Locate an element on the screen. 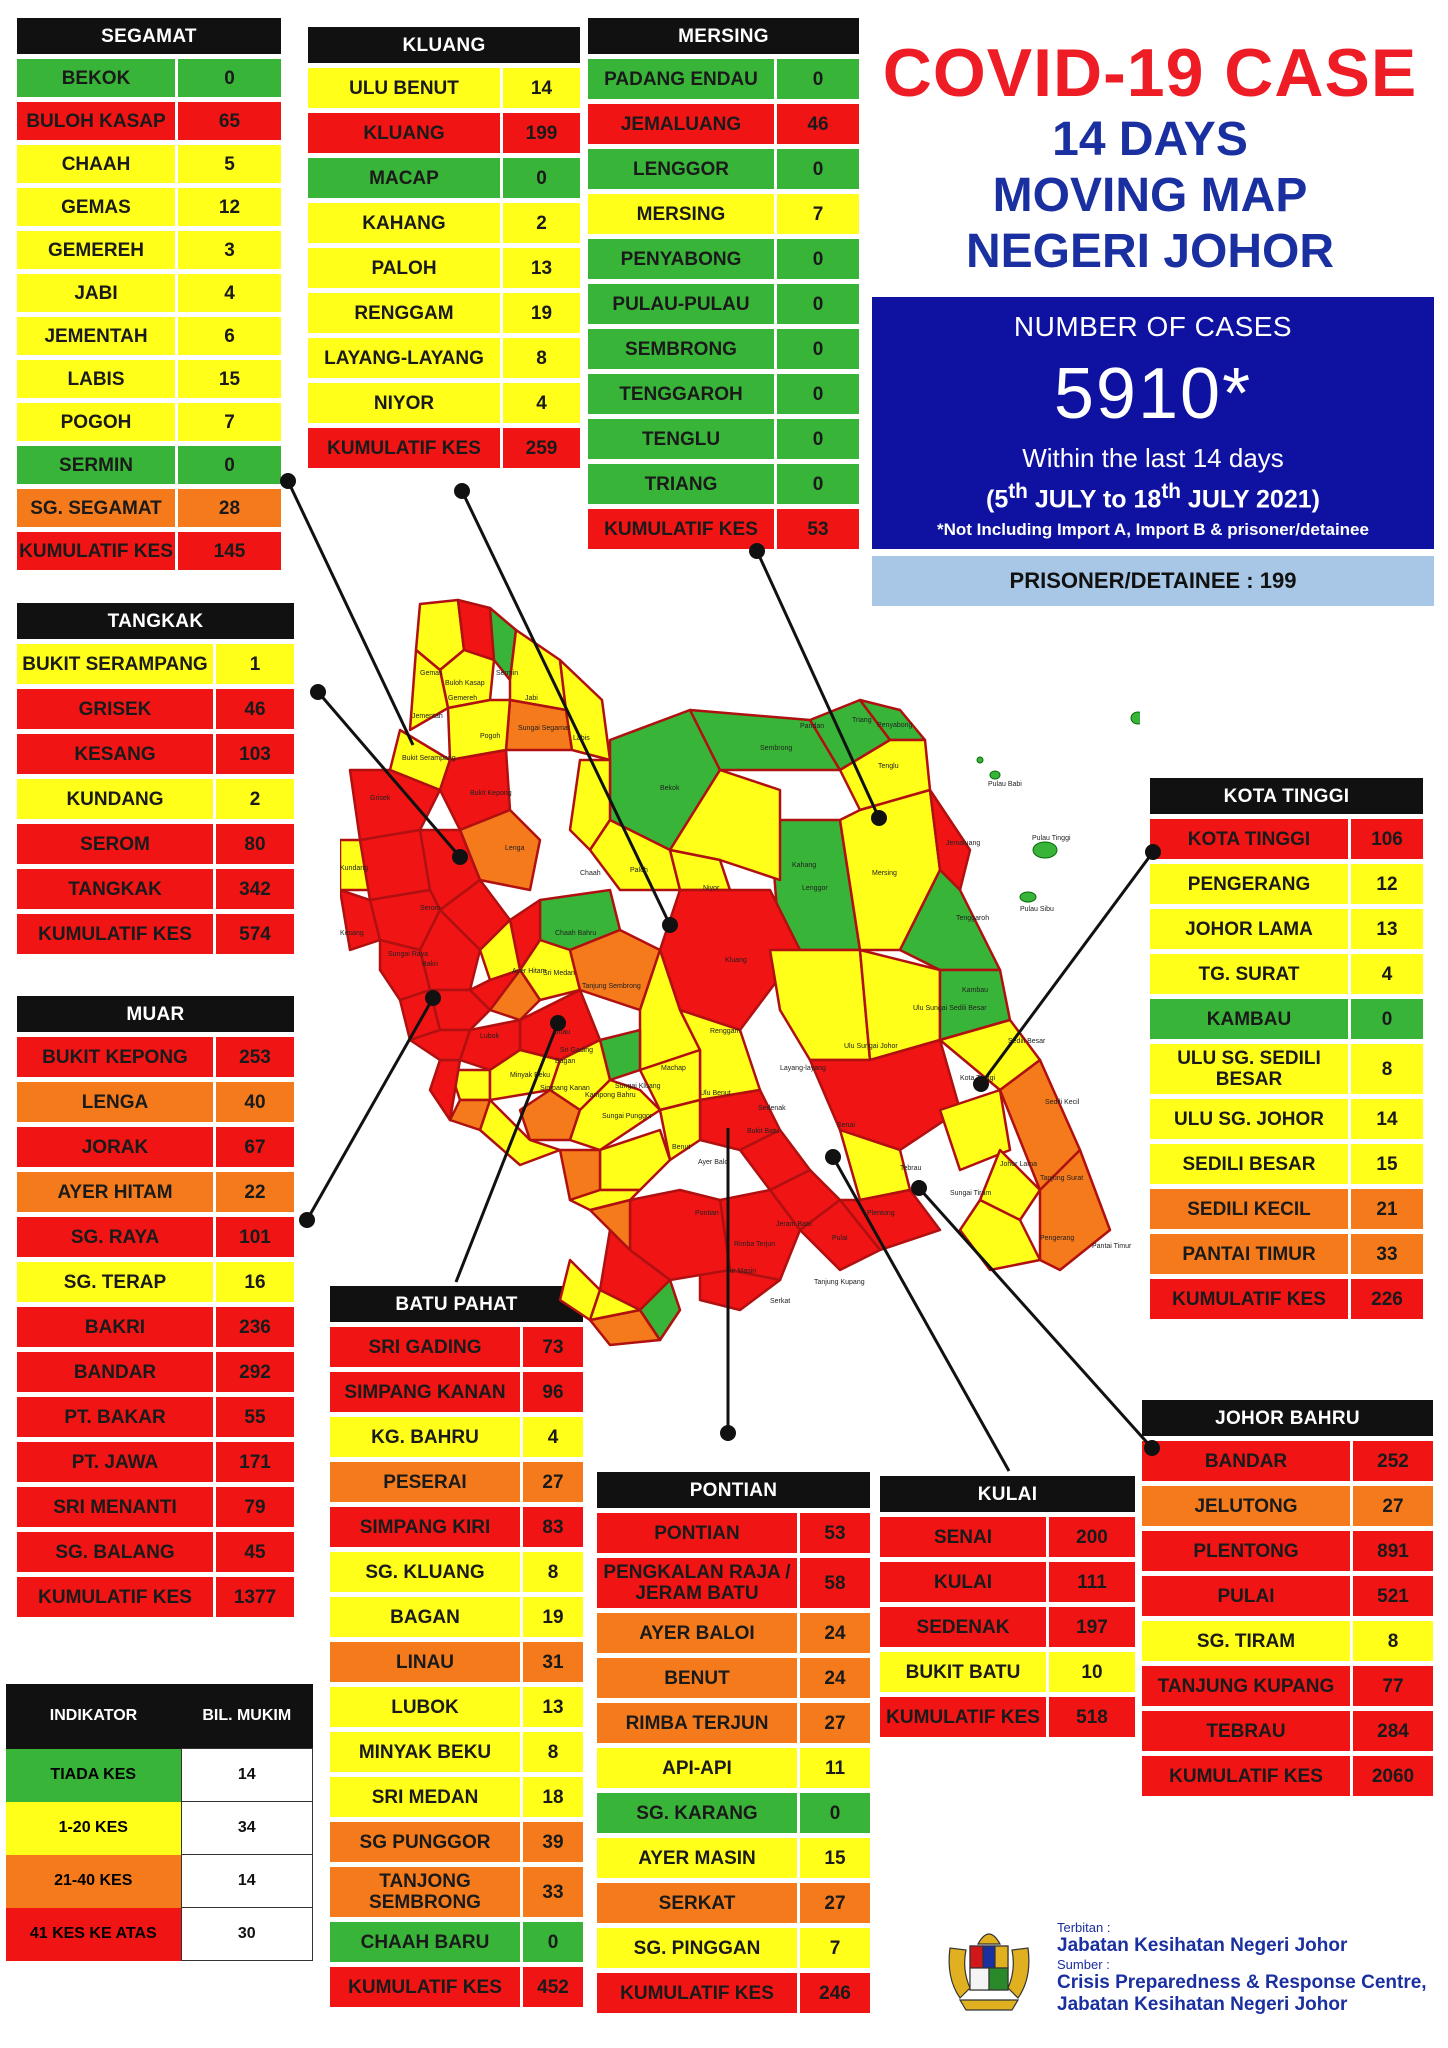 The height and width of the screenshot is (2048, 1448). mukim-row: ULU SG. SEDILI BESAR 8 is located at coordinates (1286, 1069).